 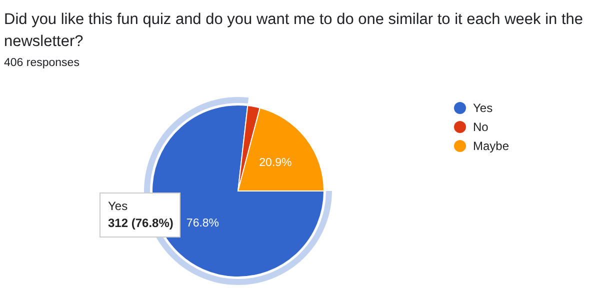 What do you see at coordinates (293, 30) in the screenshot?
I see `chart-title: Did you like this fun quiz and do you want me to do one similar to it each week in the newsletter?` at bounding box center [293, 30].